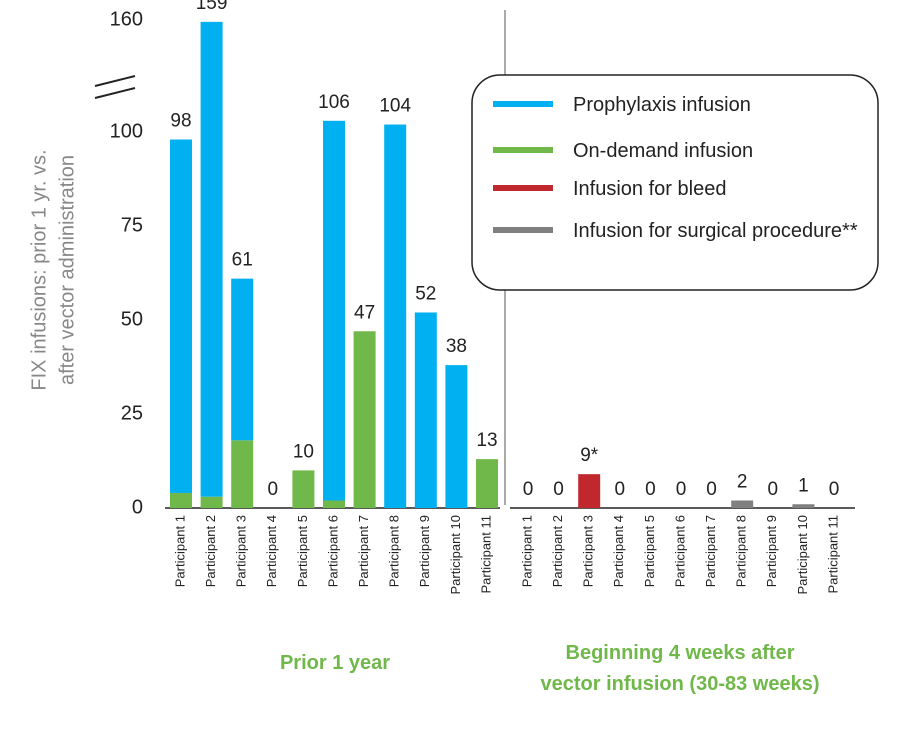  Describe the element at coordinates (132, 413) in the screenshot. I see `y-tick-label: 25` at that location.